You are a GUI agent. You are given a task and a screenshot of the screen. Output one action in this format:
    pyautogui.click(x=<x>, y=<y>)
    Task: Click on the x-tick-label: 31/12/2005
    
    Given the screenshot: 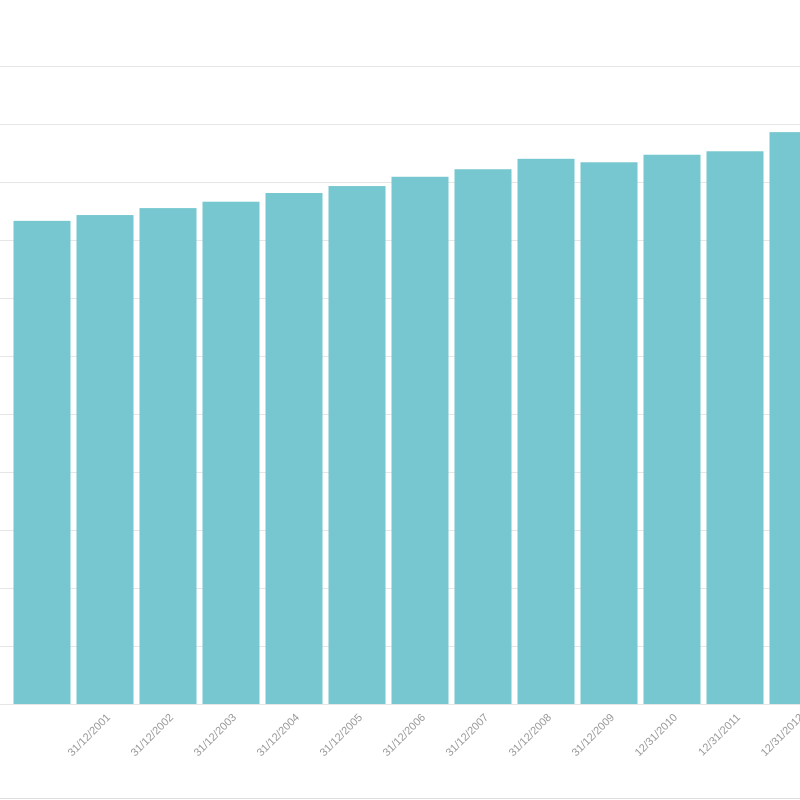 What is the action you would take?
    pyautogui.click(x=341, y=735)
    